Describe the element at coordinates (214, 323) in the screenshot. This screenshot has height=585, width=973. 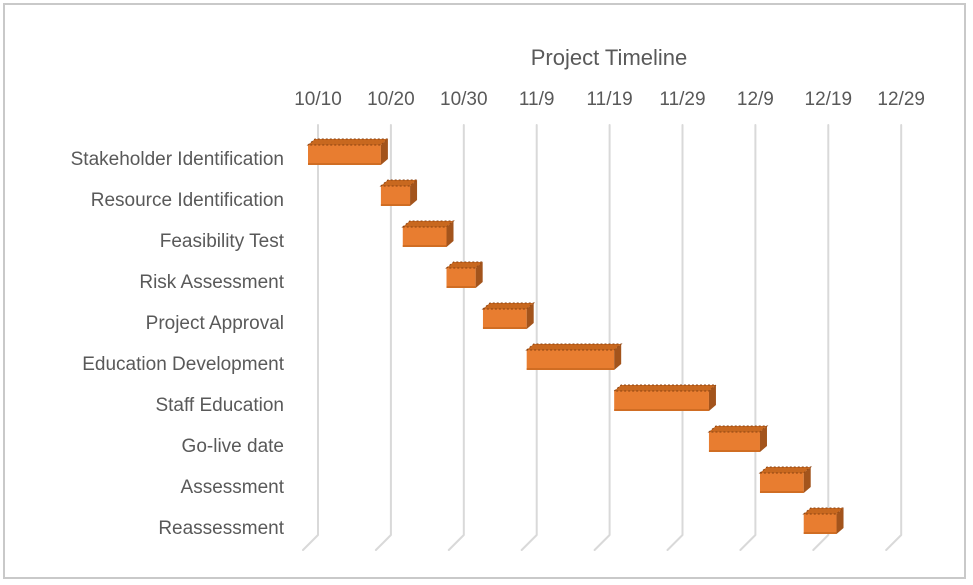
I see `category-label: Project Approval` at that location.